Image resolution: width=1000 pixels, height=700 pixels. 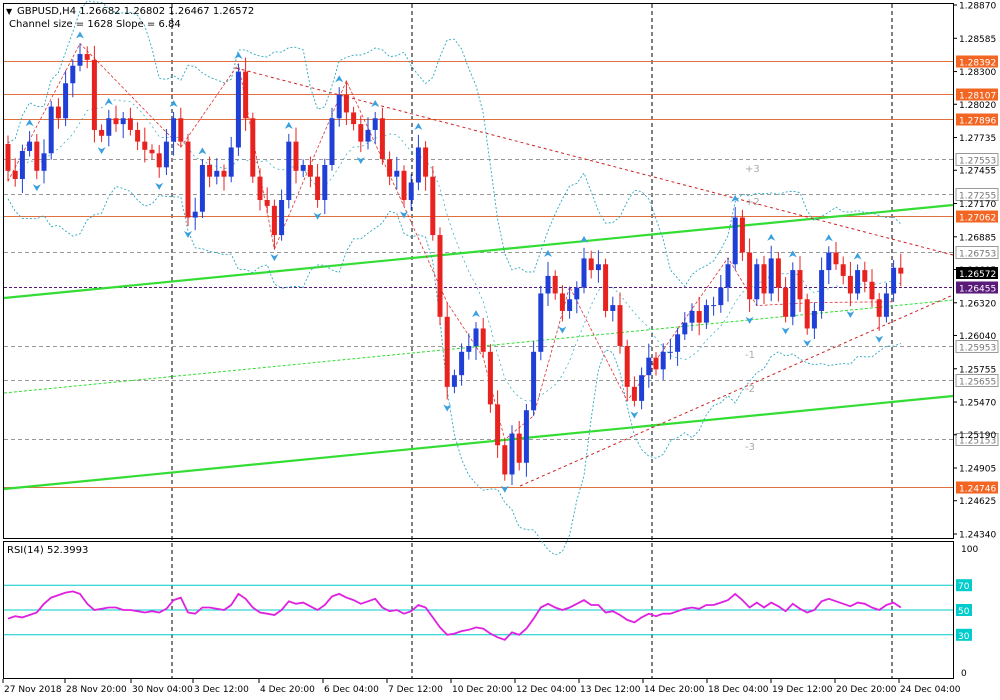 What do you see at coordinates (964, 637) in the screenshot?
I see `rsi-level-label: 30` at bounding box center [964, 637].